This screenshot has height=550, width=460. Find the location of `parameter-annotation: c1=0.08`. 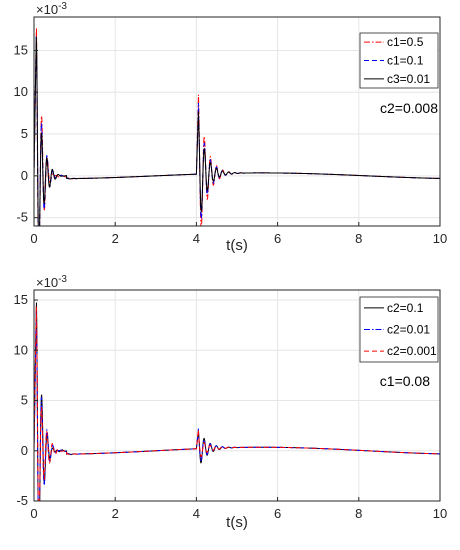

parameter-annotation: c1=0.08 is located at coordinates (405, 381).